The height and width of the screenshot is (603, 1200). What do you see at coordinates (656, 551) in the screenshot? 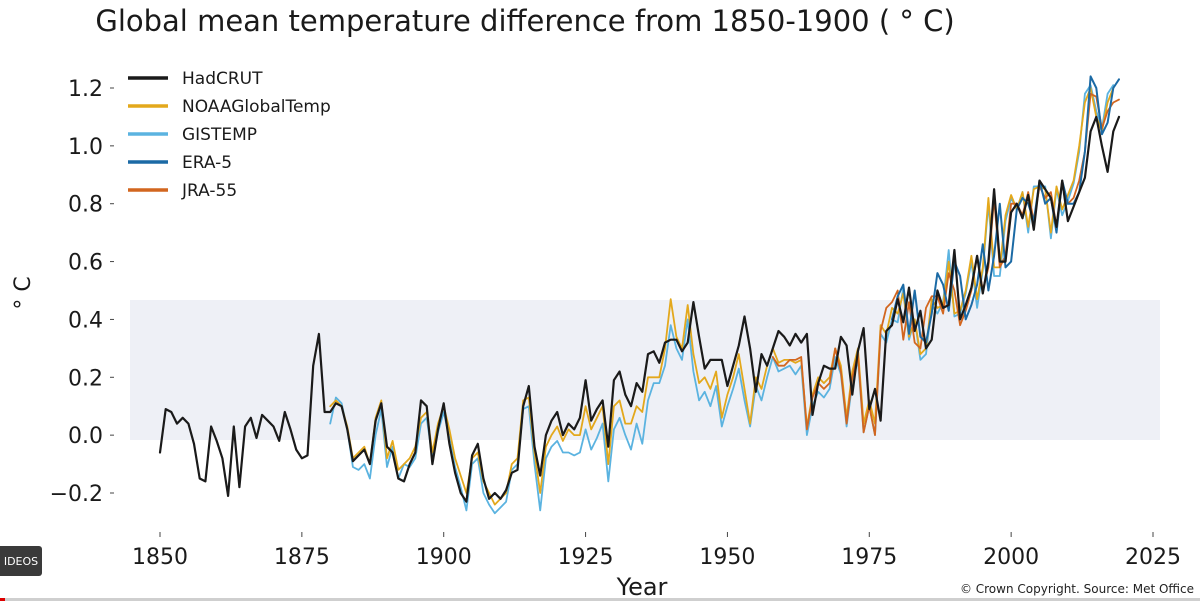
I see `x-axis: 1850 1875 1900 1925 1950 1975 2000 2025` at bounding box center [656, 551].